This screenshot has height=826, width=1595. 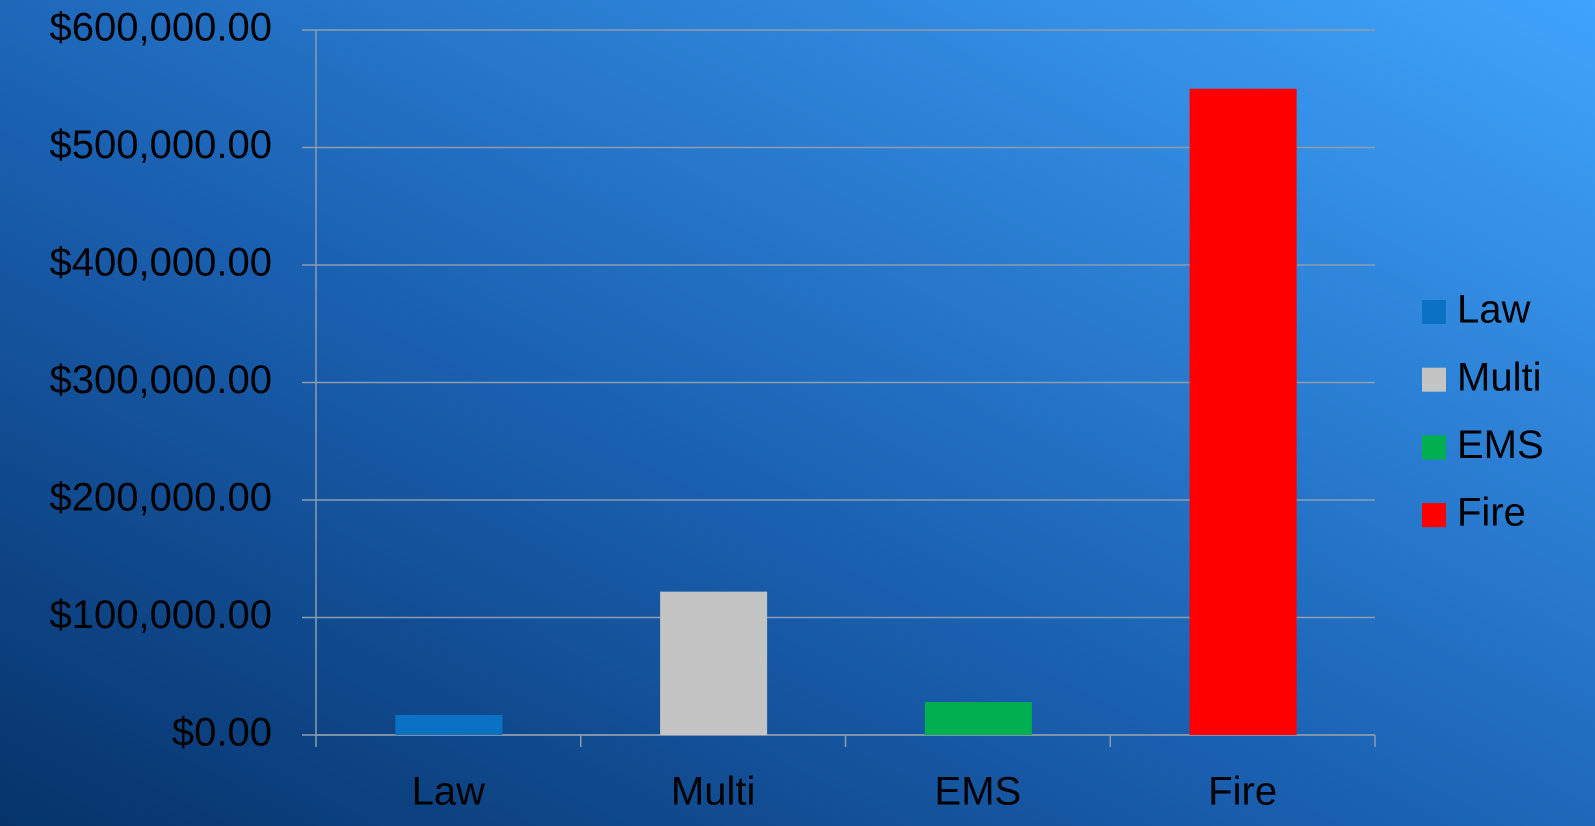 What do you see at coordinates (978, 792) in the screenshot?
I see `x-tick-label: EMS` at bounding box center [978, 792].